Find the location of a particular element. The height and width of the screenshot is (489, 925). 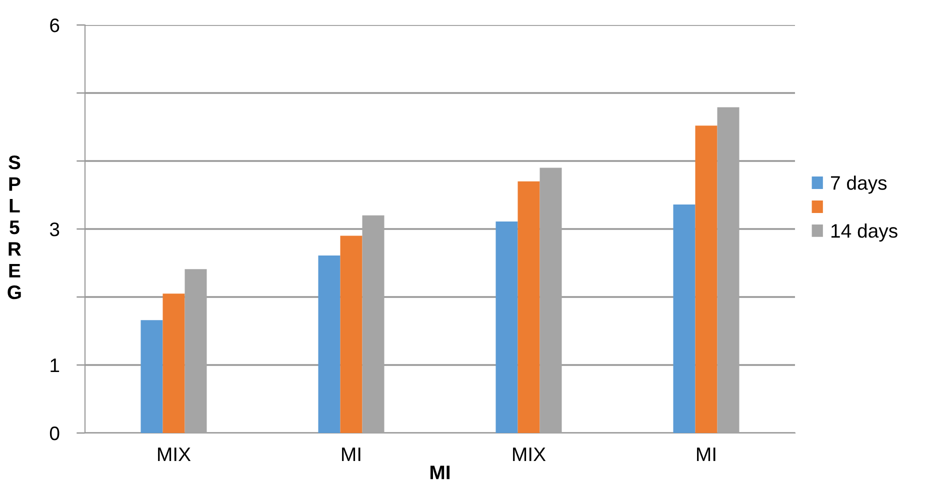

y-tick-label: 3 is located at coordinates (55, 229).